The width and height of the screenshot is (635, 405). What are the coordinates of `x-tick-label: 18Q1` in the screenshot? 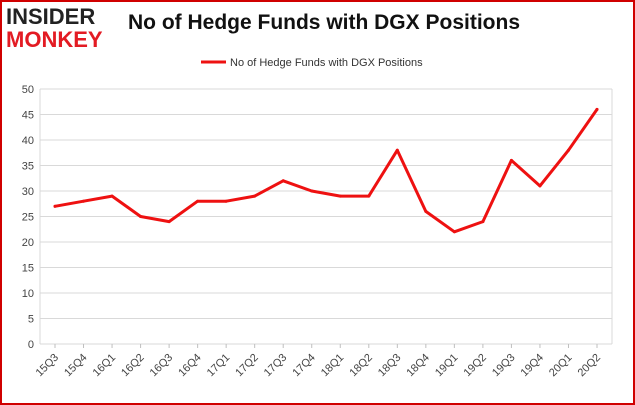 It's located at (333, 366).